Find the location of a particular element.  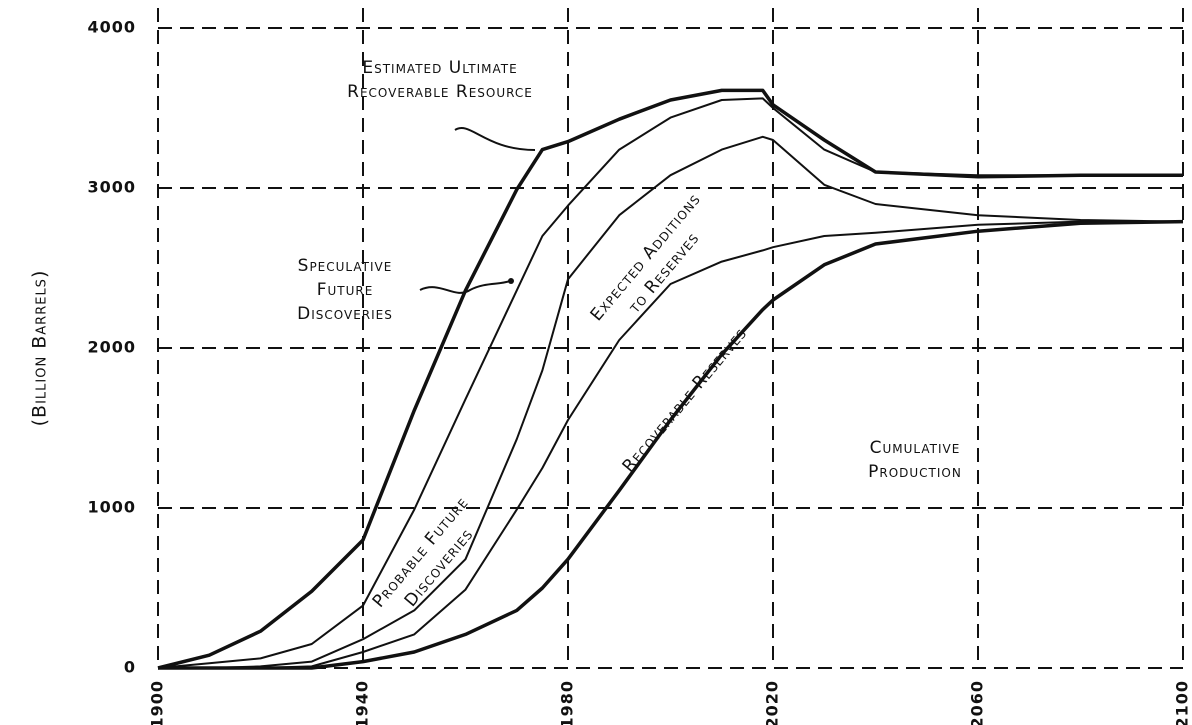

annotation: Speculative is located at coordinates (345, 266).